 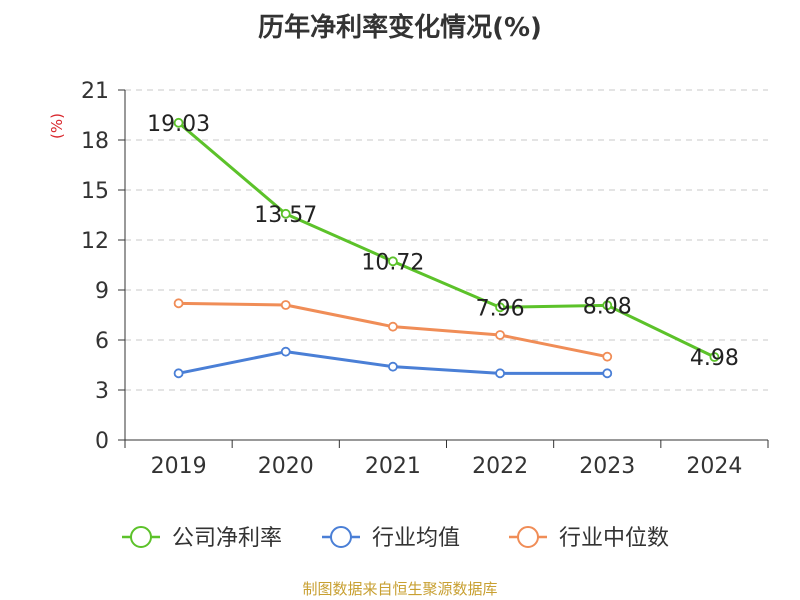 I want to click on y-tick-label: 18, so click(x=95, y=141).